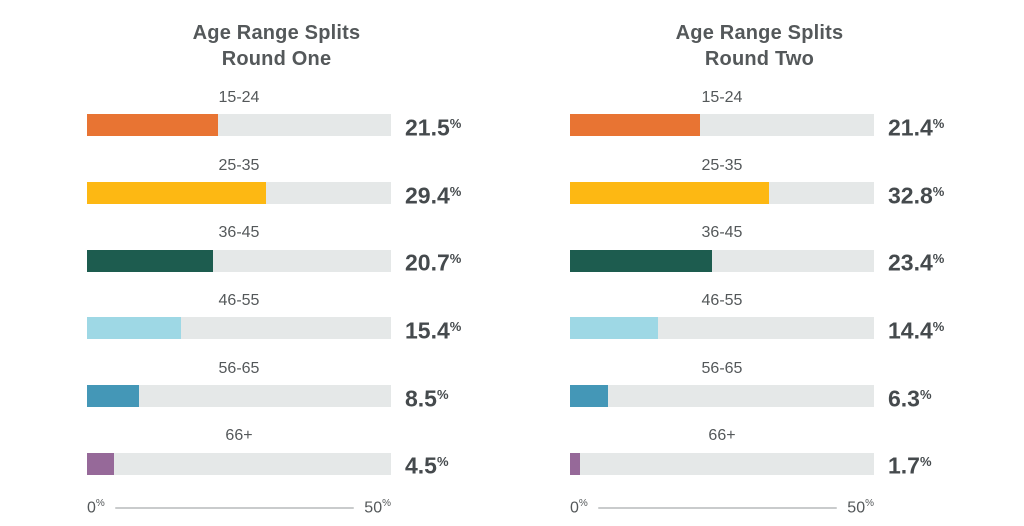 The width and height of the screenshot is (1024, 526). I want to click on bar-line: 8.5%, so click(276, 396).